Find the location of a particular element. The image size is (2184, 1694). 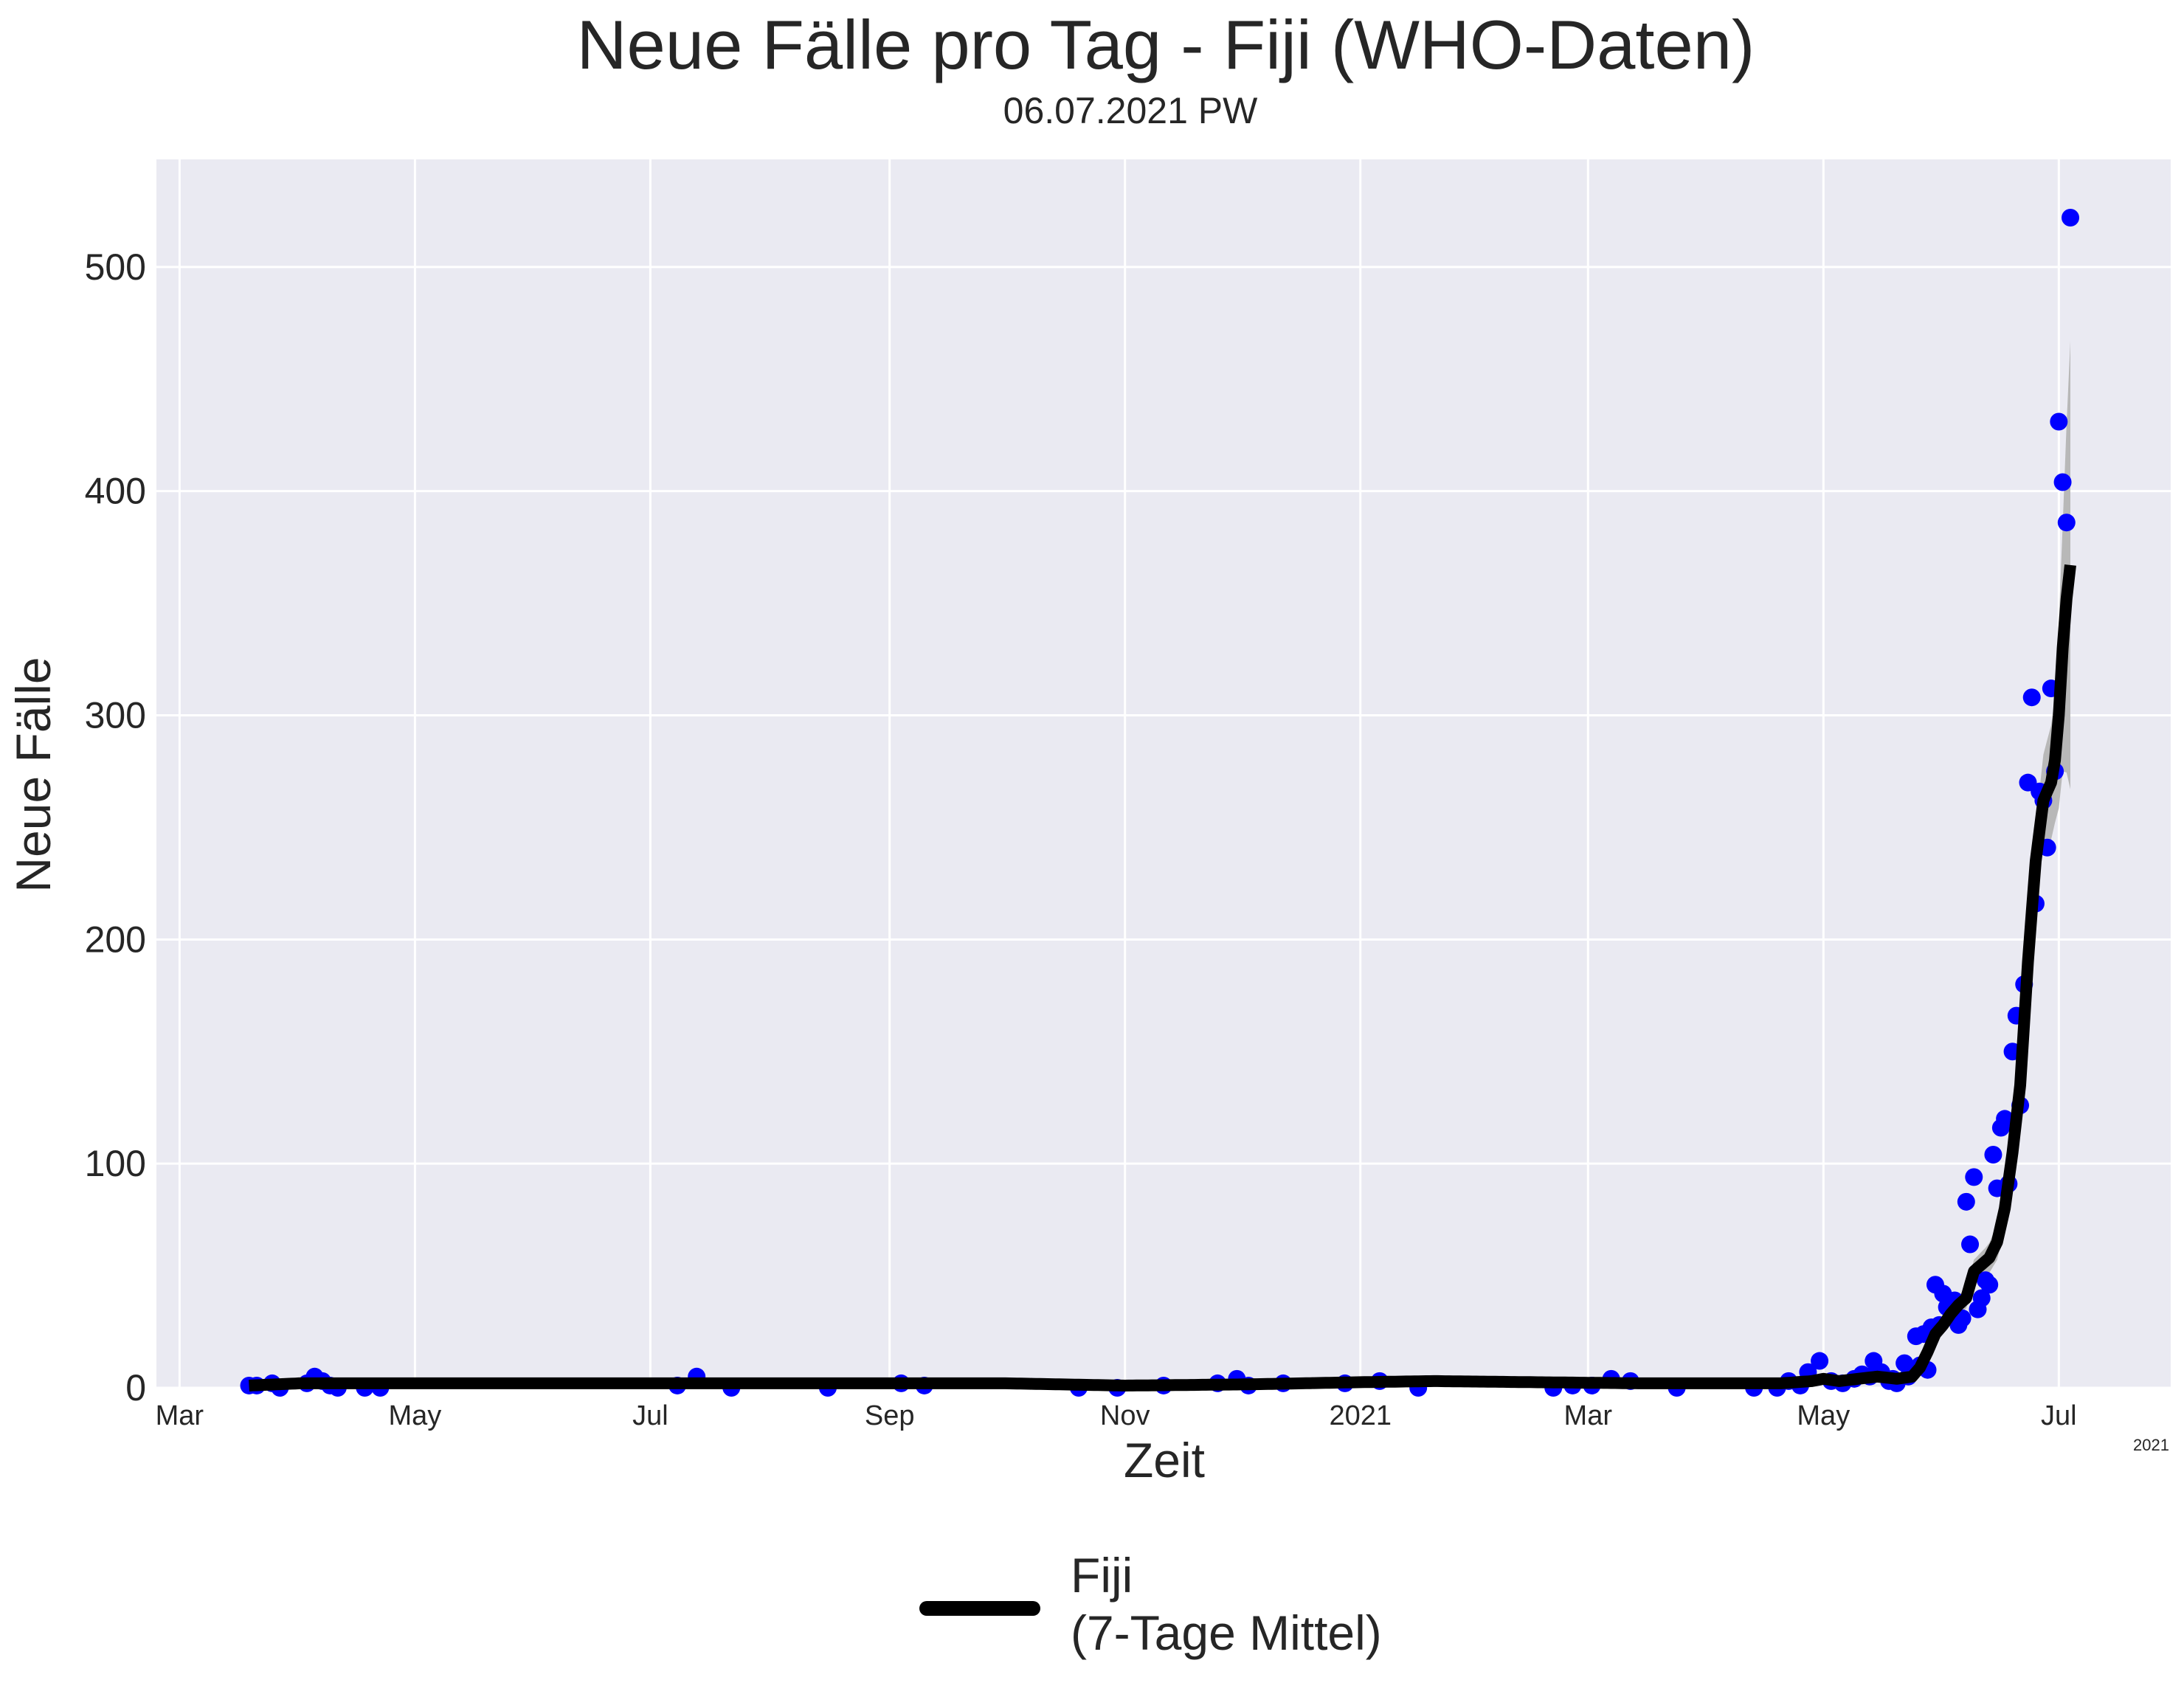

chart-subtitle: 06.07.2021 PW is located at coordinates (1130, 110).